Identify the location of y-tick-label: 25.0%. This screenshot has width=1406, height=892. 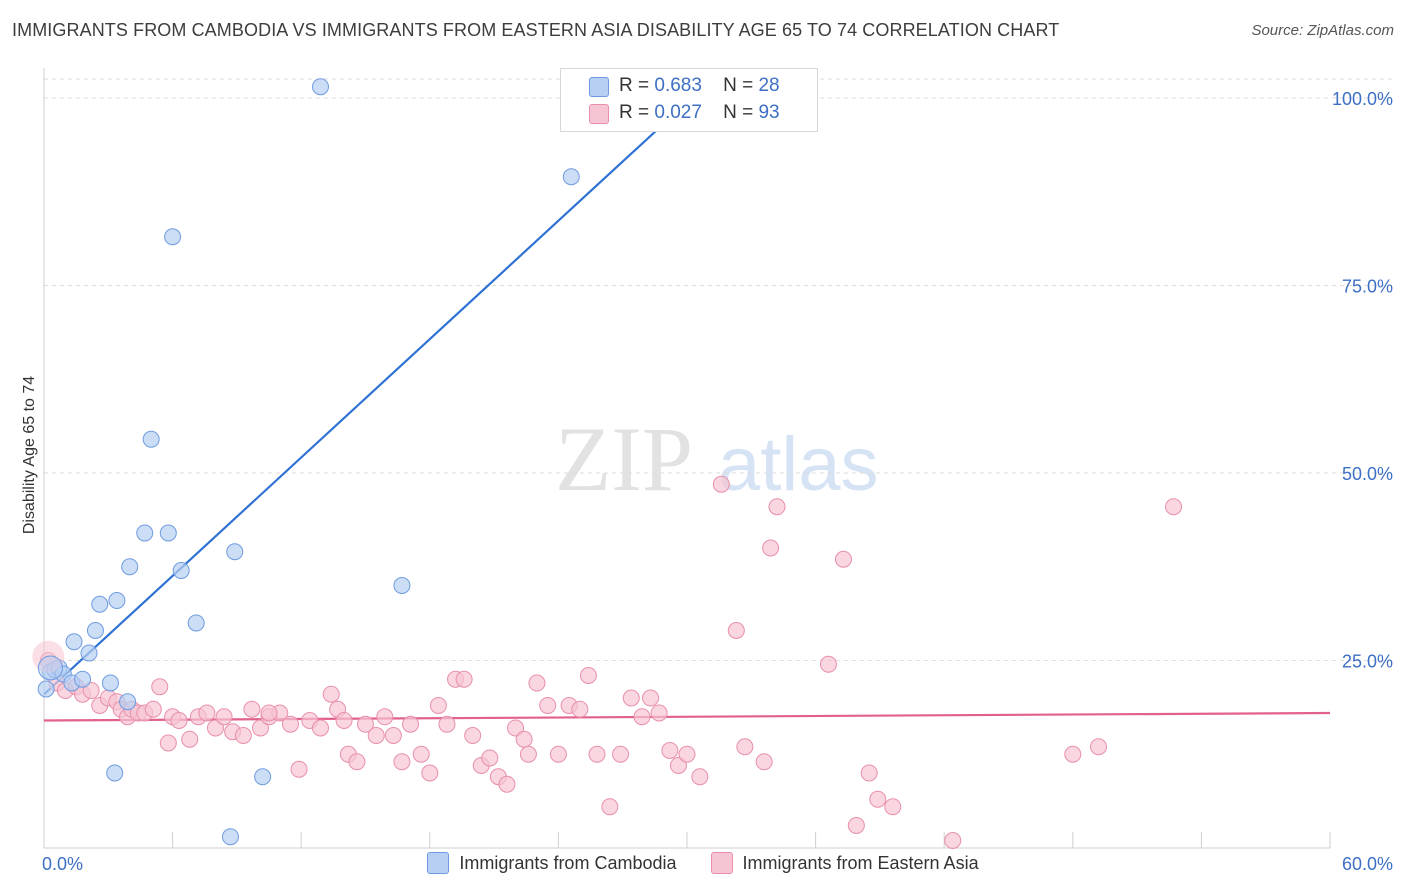
(1367, 662).